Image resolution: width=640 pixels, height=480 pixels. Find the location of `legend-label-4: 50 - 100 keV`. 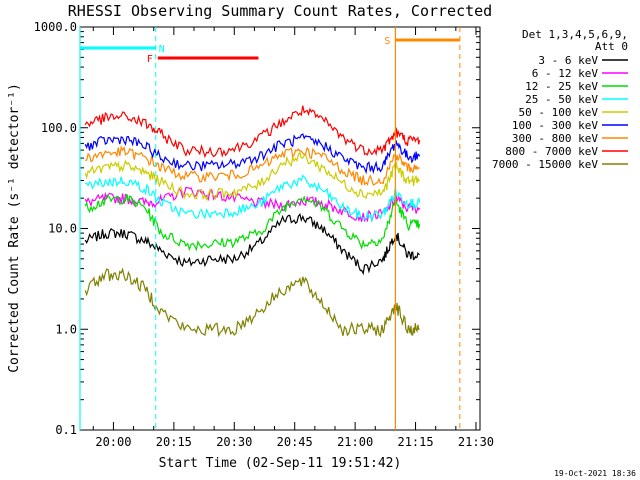

legend-label-4: 50 - 100 keV is located at coordinates (559, 112).